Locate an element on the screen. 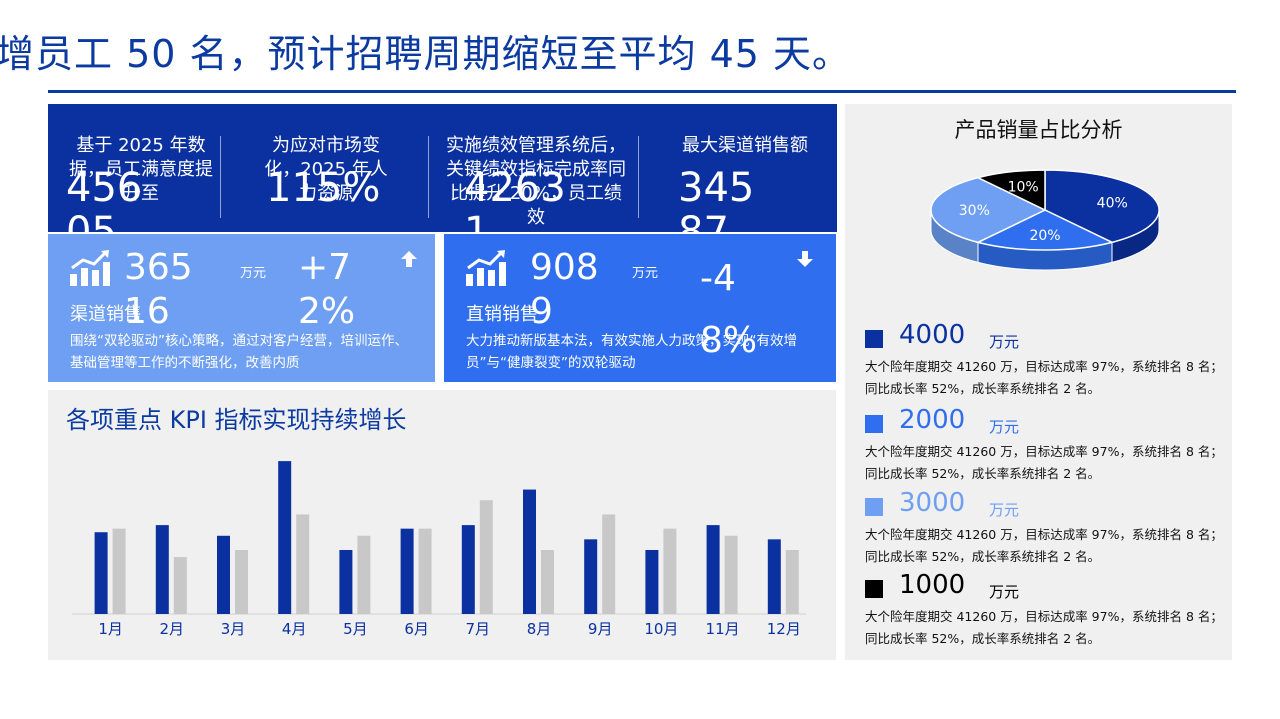 Image resolution: width=1280 pixels, height=719 pixels. stat-label: 为应对市场变化，2025 年人力资源 is located at coordinates (326, 169).